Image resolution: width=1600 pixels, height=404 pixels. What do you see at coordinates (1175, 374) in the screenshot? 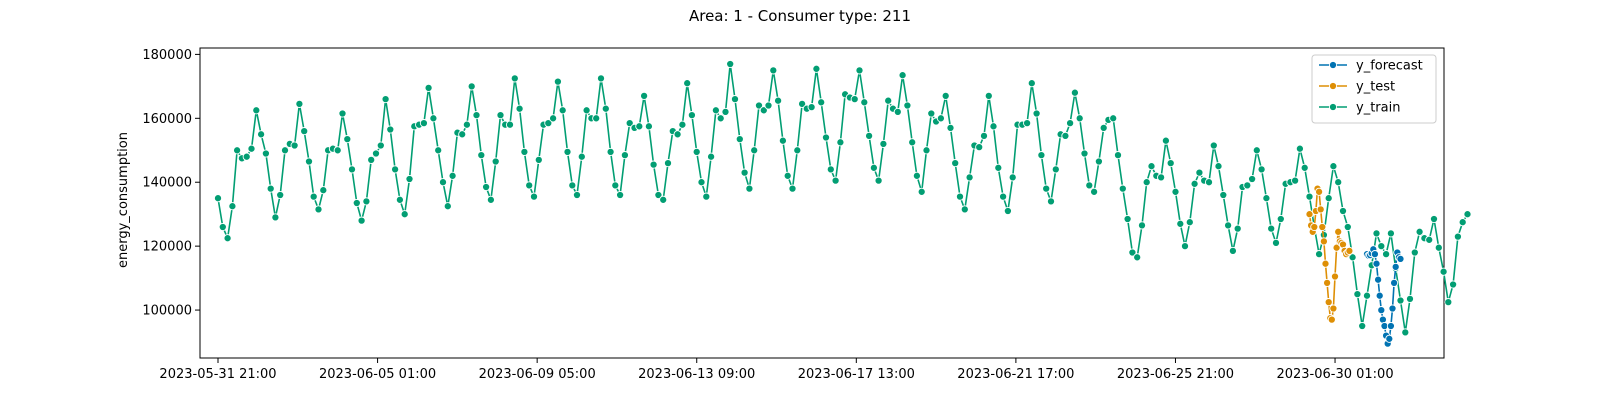
I see `x-tick-label: 2023-06-25 21:00` at bounding box center [1175, 374].